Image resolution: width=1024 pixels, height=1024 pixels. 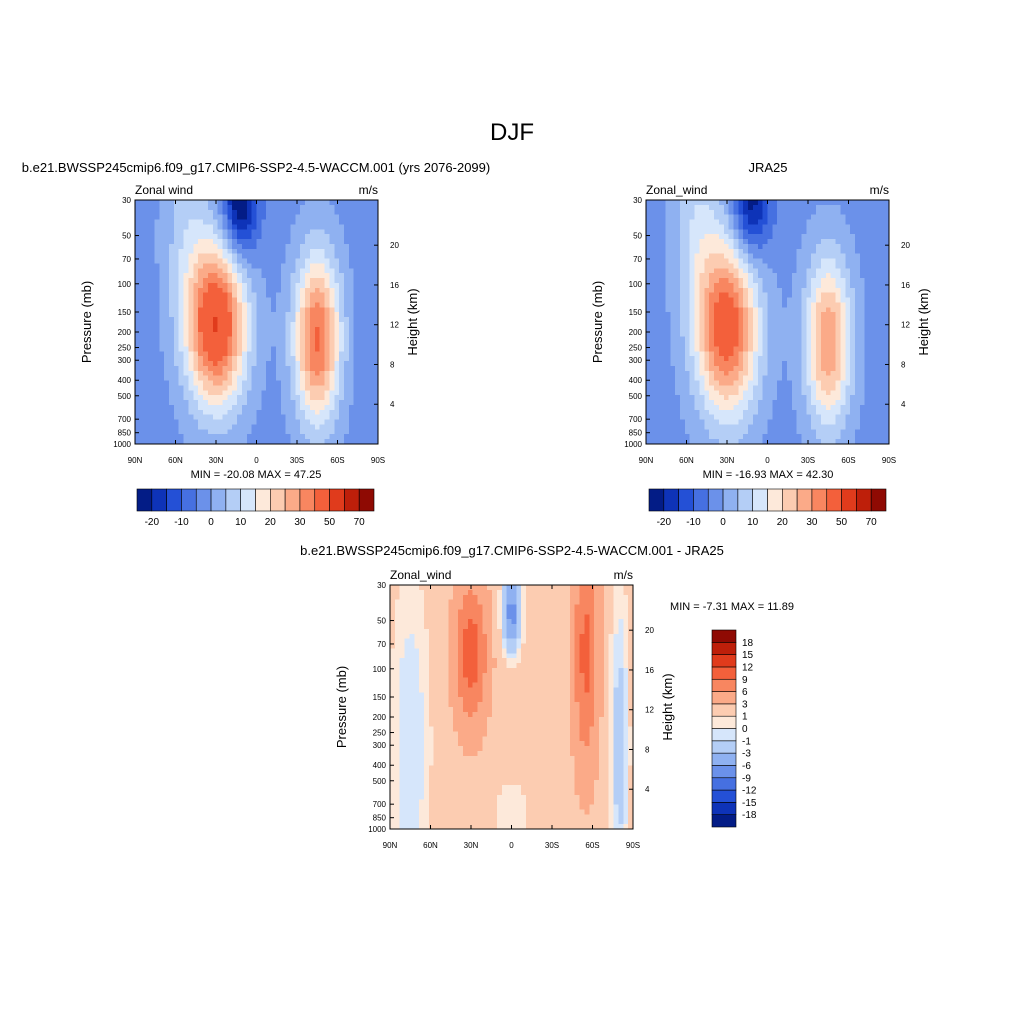 I want to click on field-label: Zonal wind, so click(x=164, y=190).